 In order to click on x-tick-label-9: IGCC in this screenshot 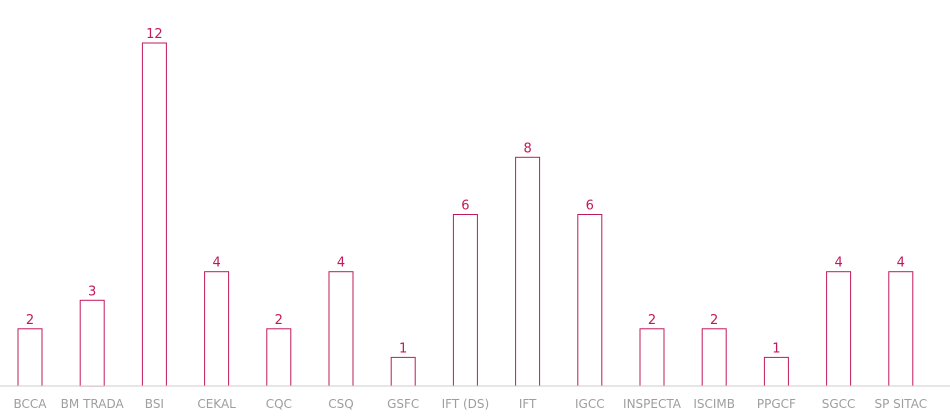, I will do `click(590, 404)`.